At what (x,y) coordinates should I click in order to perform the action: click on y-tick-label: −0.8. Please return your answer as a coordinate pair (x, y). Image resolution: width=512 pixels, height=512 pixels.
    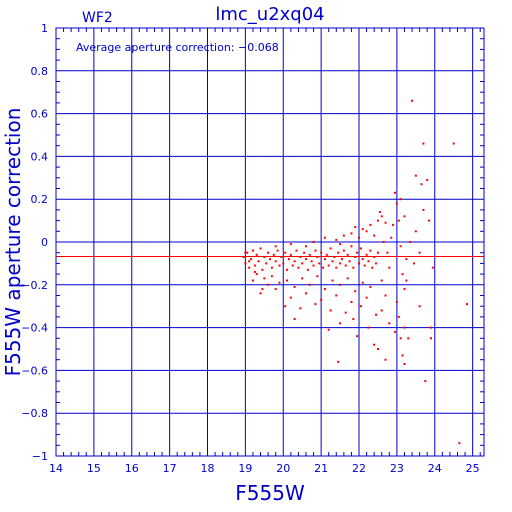
    Looking at the image, I should click on (34, 413).